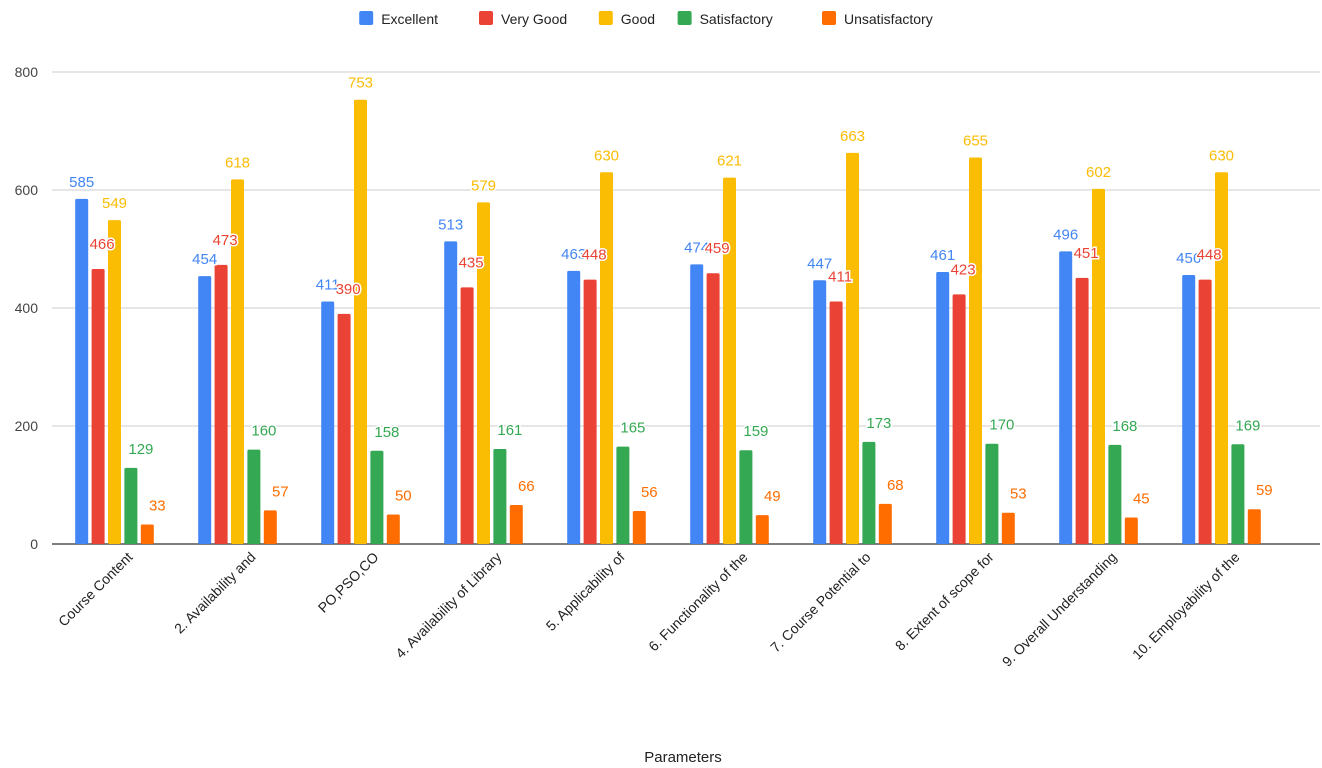  I want to click on x-tick-label: 2. Availability and, so click(215, 593).